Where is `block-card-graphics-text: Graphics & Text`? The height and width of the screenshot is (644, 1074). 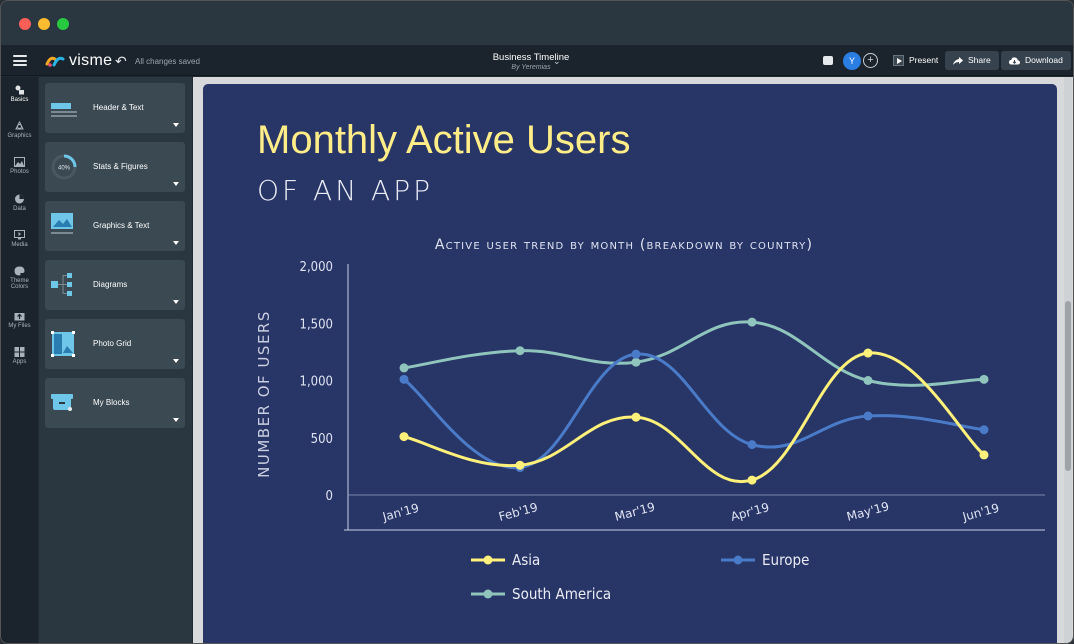 block-card-graphics-text: Graphics & Text is located at coordinates (115, 226).